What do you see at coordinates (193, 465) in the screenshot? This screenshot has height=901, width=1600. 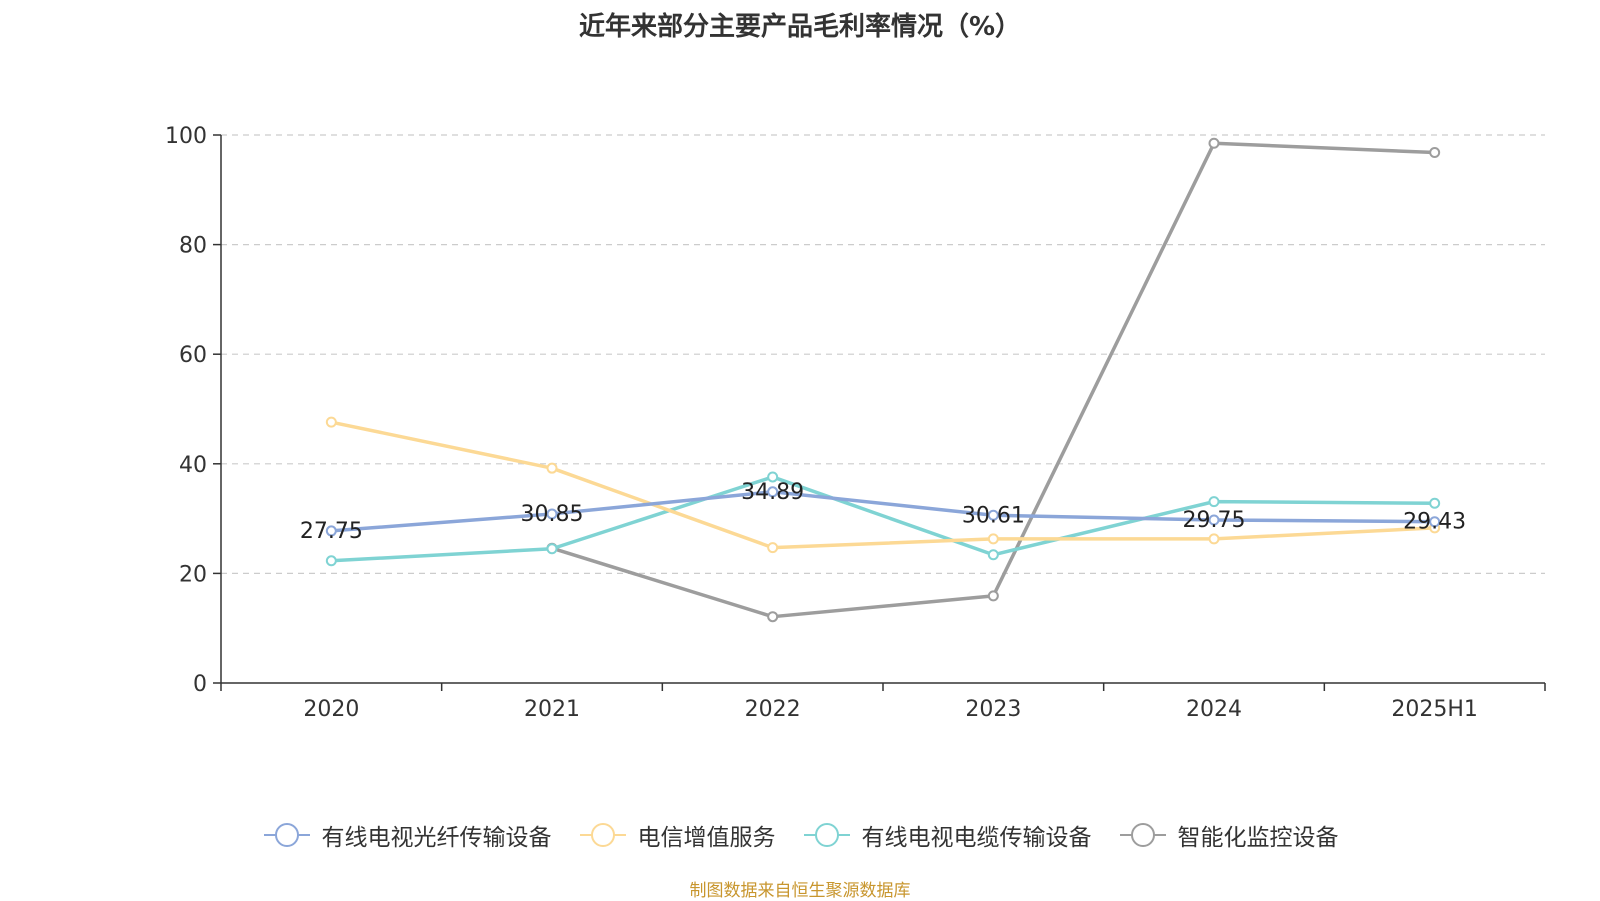 I see `y-tick-label: 40` at bounding box center [193, 465].